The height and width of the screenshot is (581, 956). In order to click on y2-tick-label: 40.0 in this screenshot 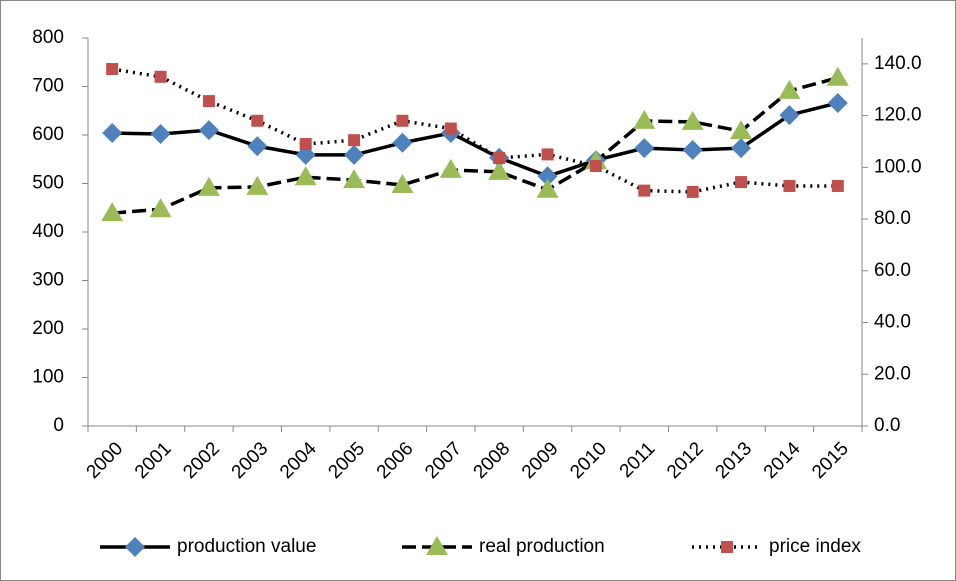, I will do `click(892, 322)`.